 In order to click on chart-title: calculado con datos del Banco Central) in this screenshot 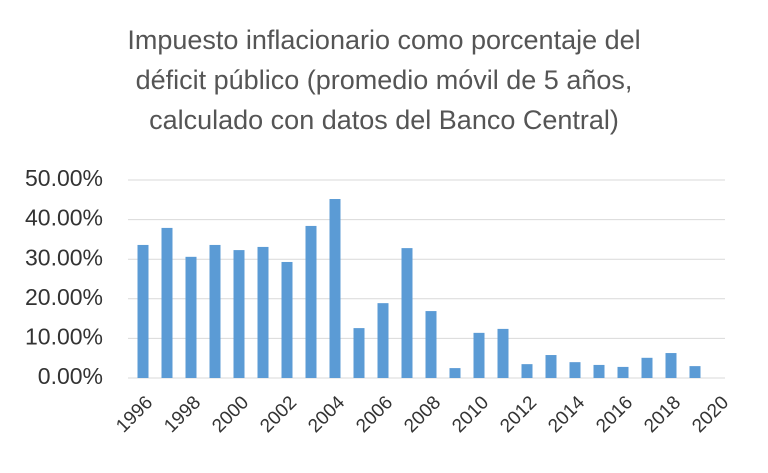, I will do `click(384, 120)`.